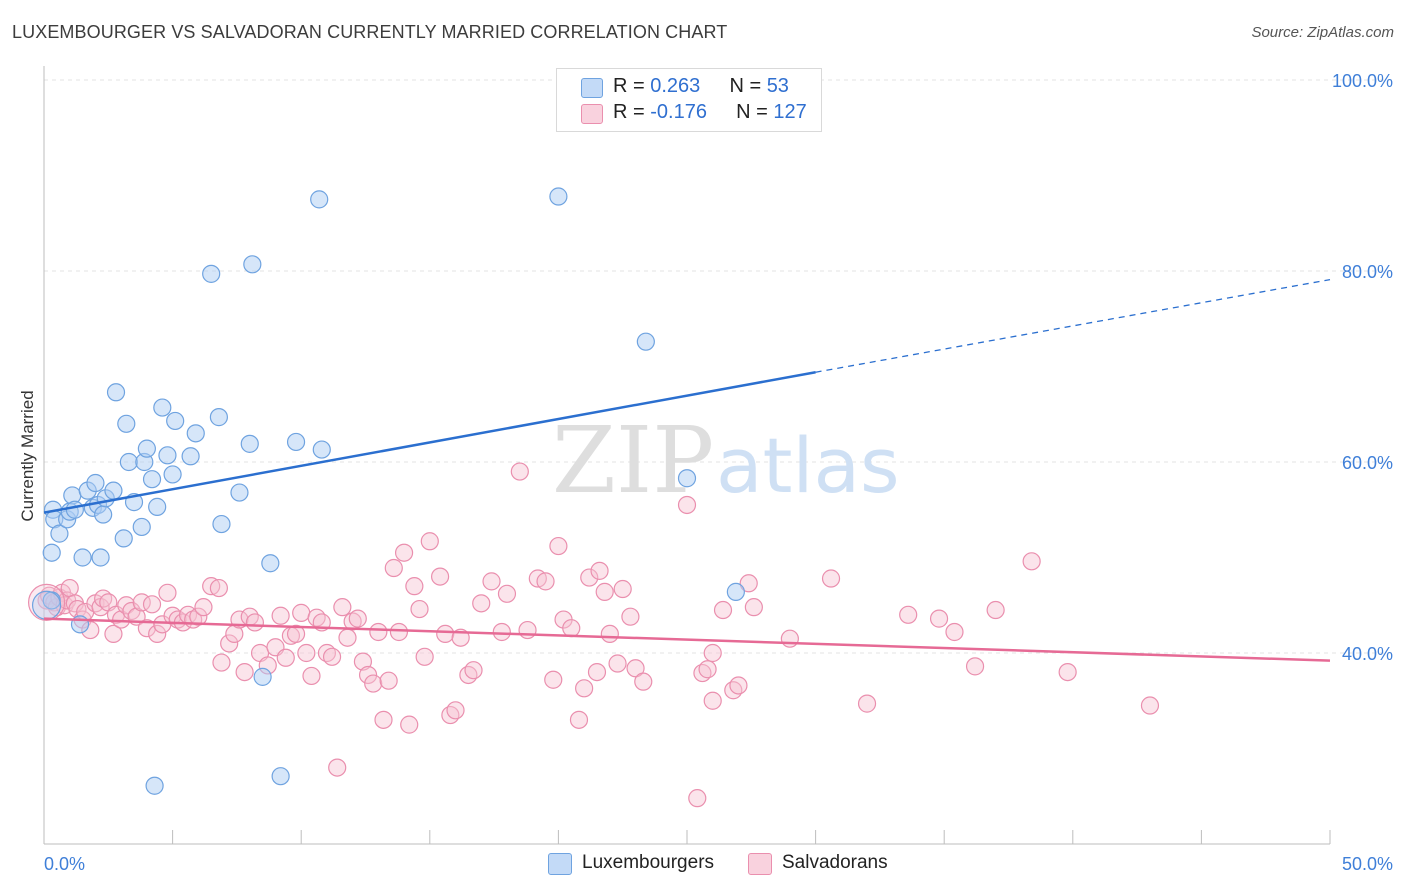 The height and width of the screenshot is (892, 1406). I want to click on bottom-legend-label: Salvadorans, so click(835, 862).